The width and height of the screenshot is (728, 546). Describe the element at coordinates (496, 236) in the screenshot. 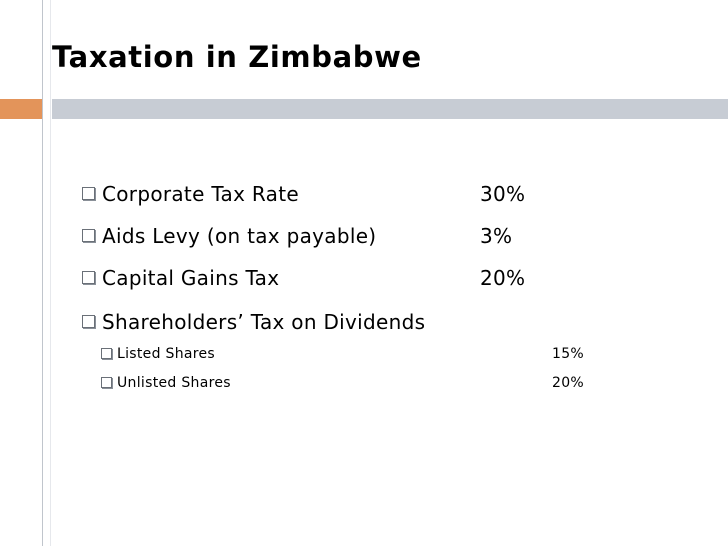

I see `item-value: 3%` at that location.